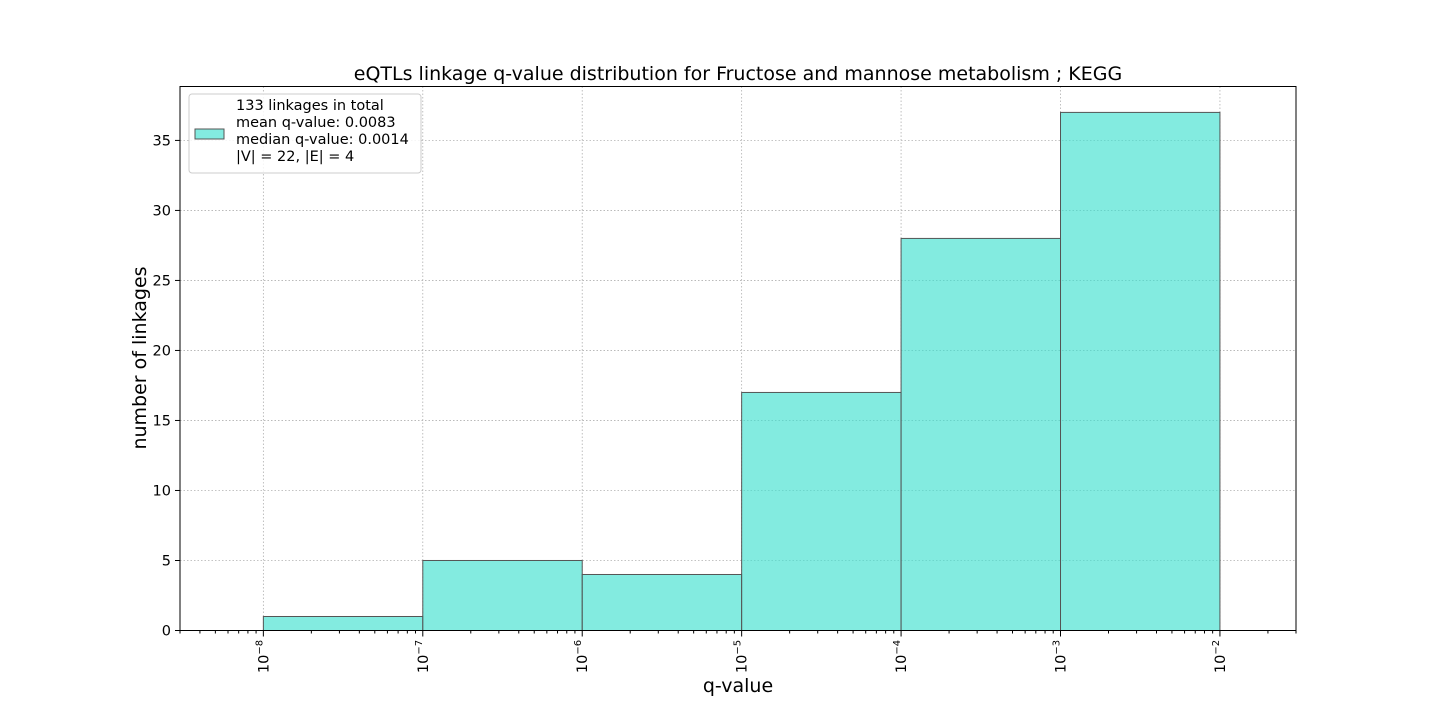 This screenshot has width=1440, height=720. What do you see at coordinates (162, 421) in the screenshot?
I see `y-tick-label: 15` at bounding box center [162, 421].